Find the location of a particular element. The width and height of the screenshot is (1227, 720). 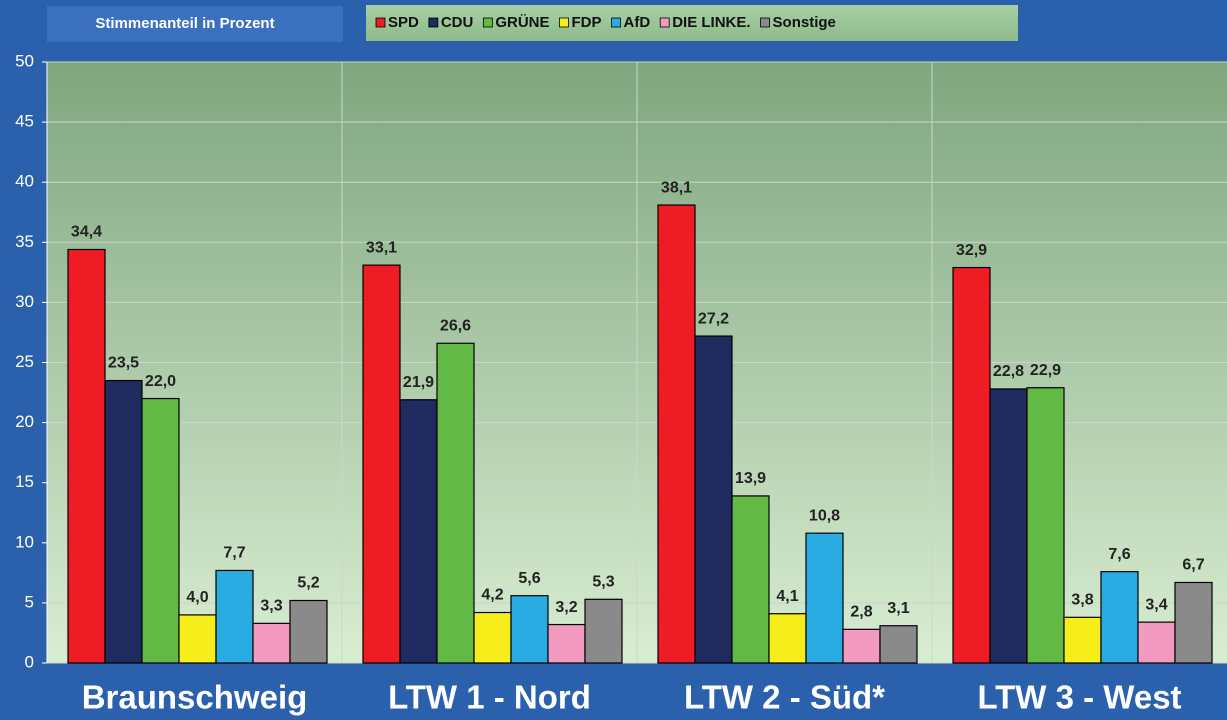

data-label: 22,9 is located at coordinates (1045, 370).